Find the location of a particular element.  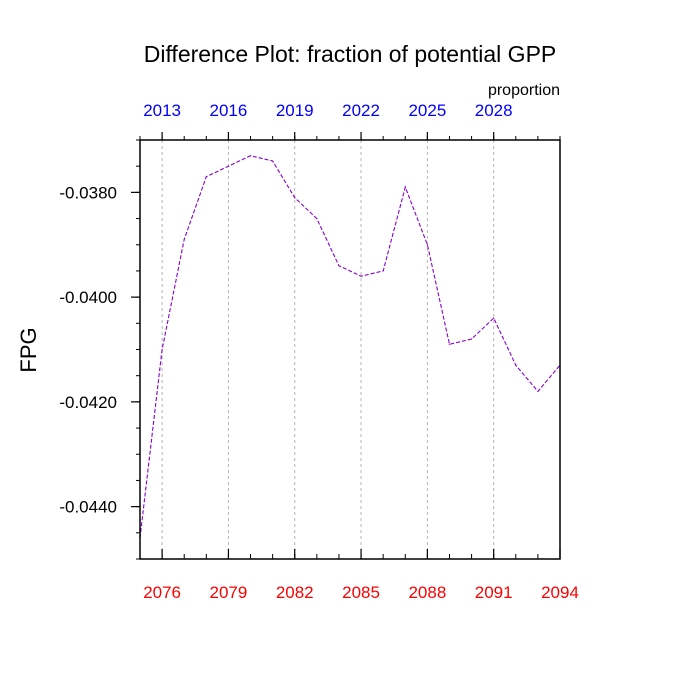

y-tick-label: -0.0420 is located at coordinates (88, 402).